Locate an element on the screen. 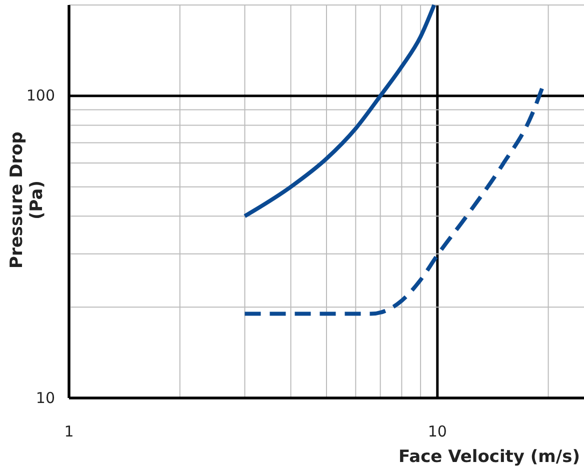 The height and width of the screenshot is (468, 584). y-tick-label: 100 is located at coordinates (40, 95).